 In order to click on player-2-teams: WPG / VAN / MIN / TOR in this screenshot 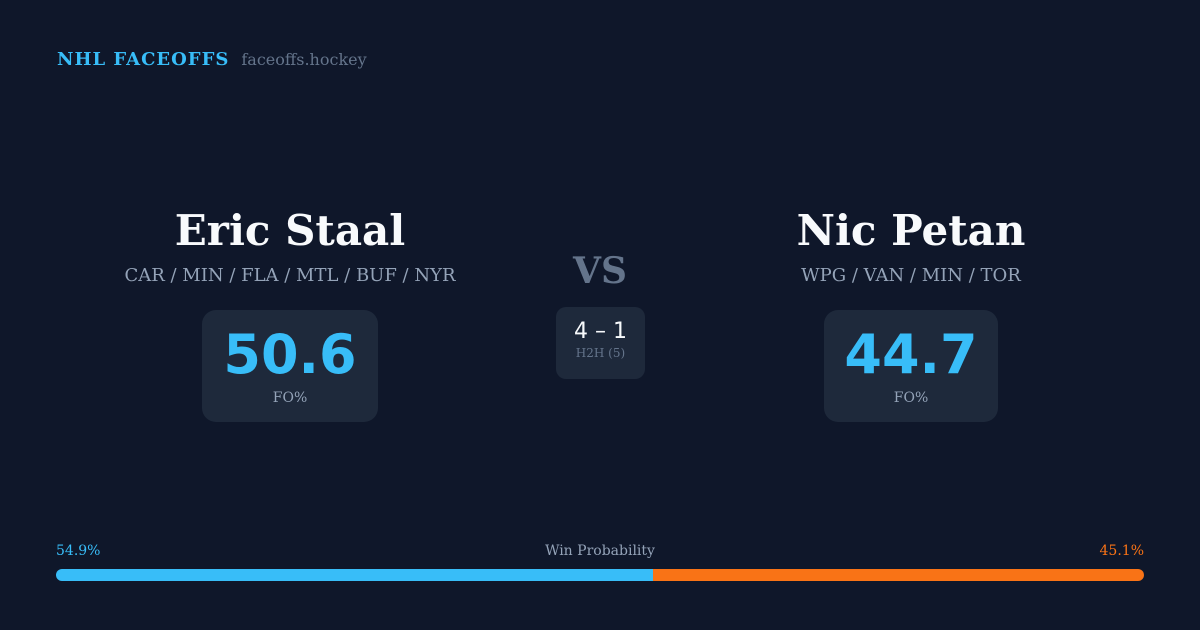, I will do `click(911, 275)`.